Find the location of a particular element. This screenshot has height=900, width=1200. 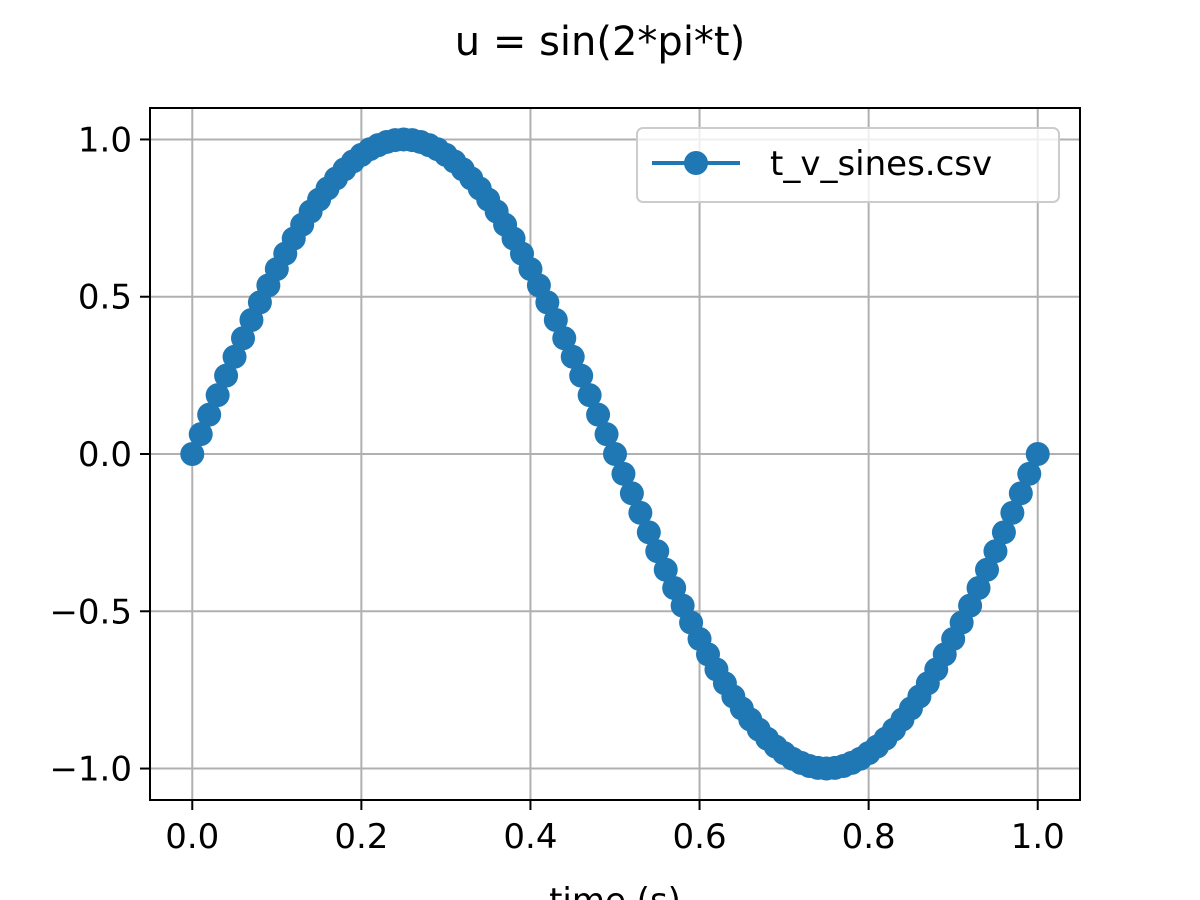

legend: t_v_sines.csv is located at coordinates (848, 165).